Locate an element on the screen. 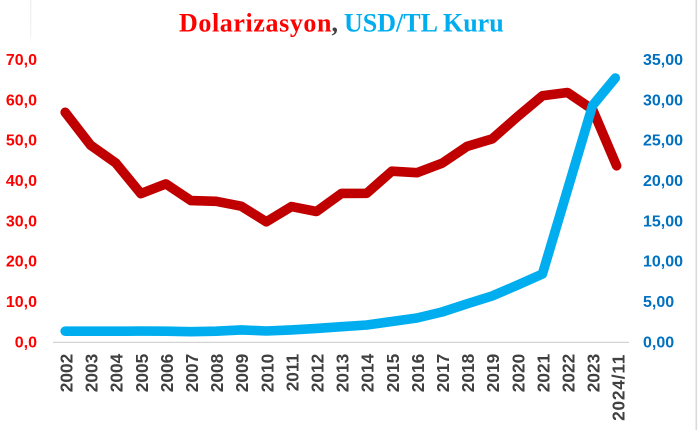  svg-text: 70,0 is located at coordinates (21, 60).